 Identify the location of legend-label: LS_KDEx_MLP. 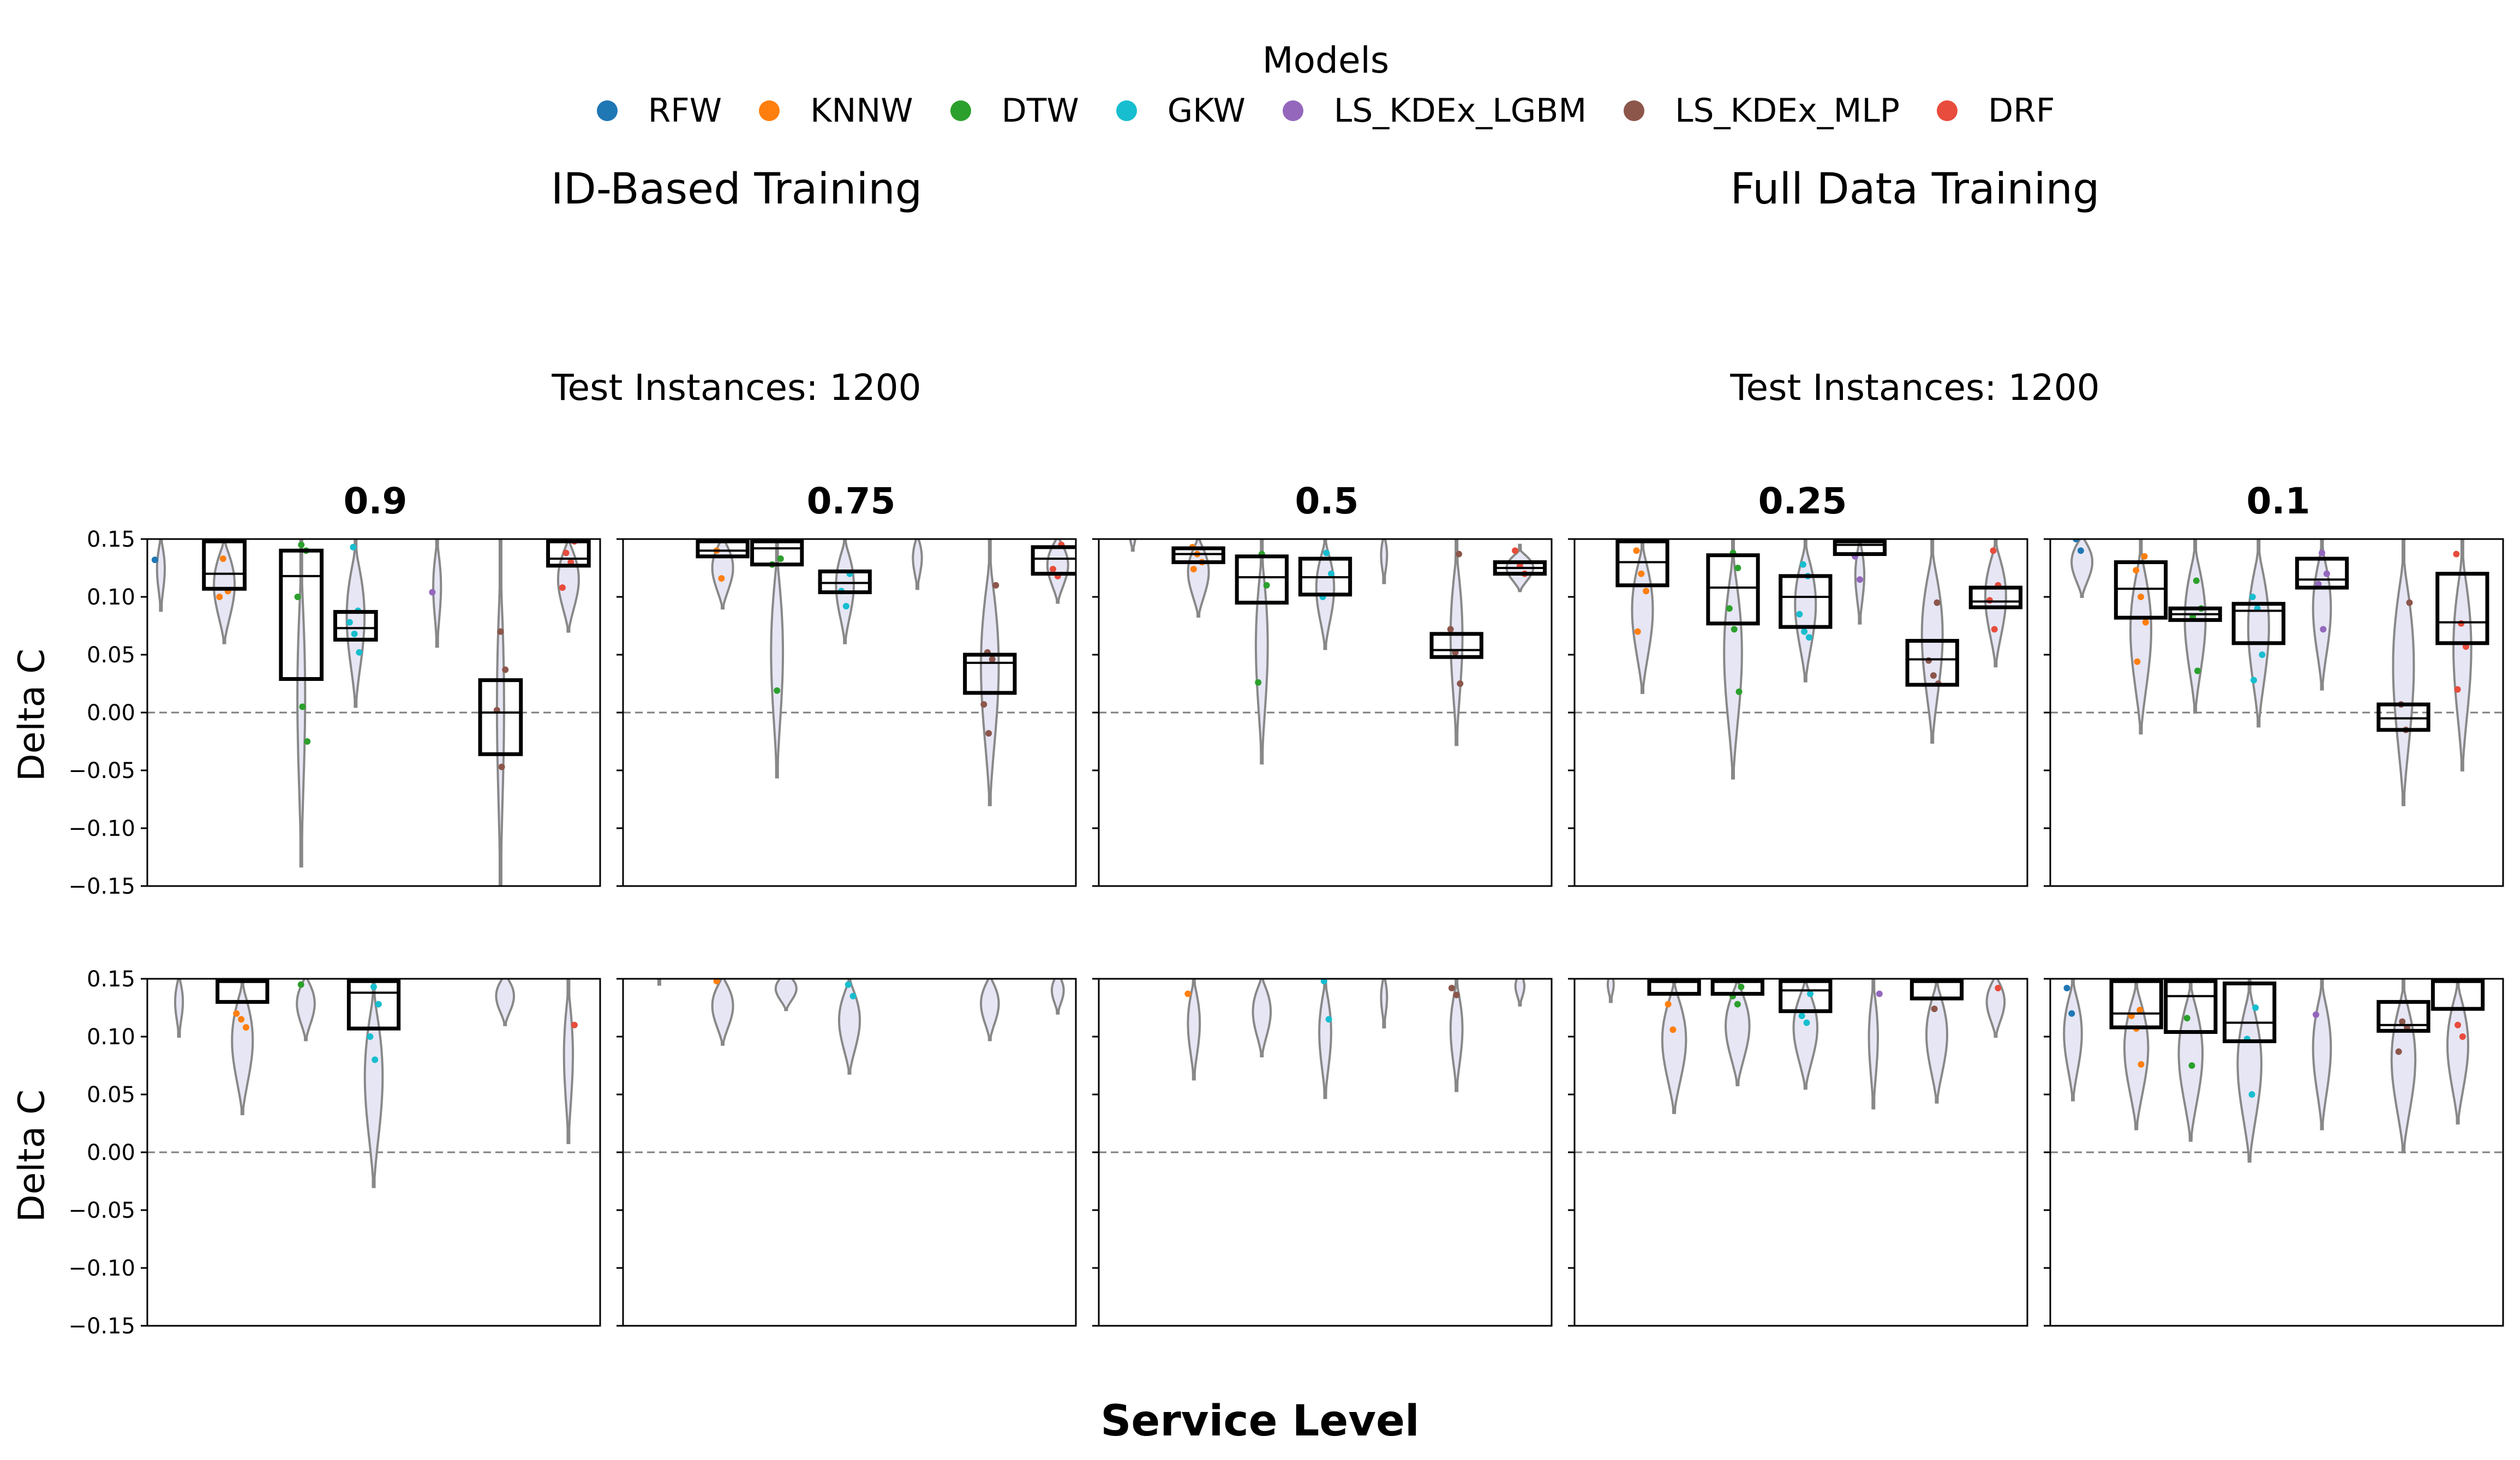
(1787, 111).